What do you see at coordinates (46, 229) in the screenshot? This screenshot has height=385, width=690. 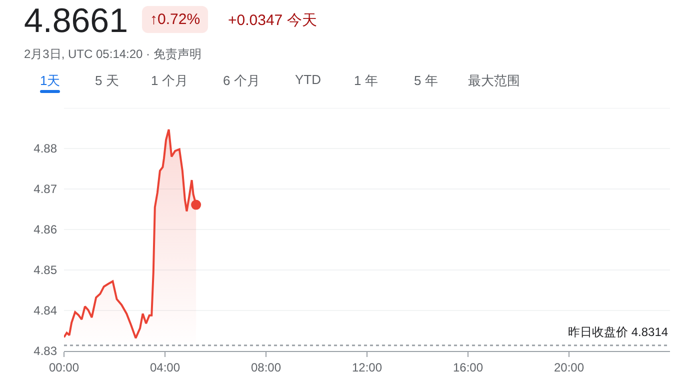 I see `y-tick-label: 4.86` at bounding box center [46, 229].